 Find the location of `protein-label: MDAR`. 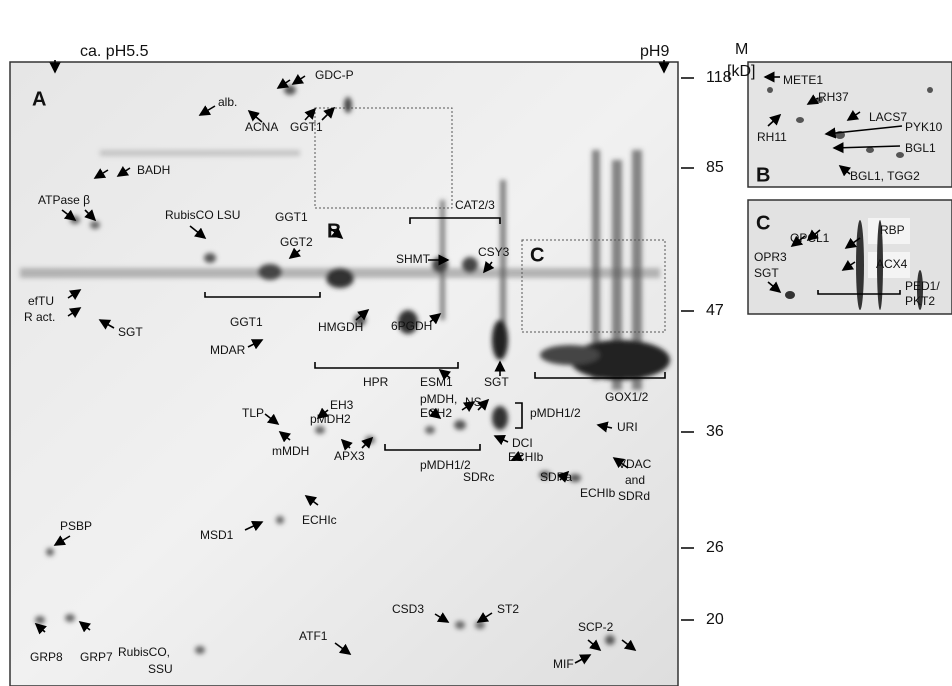

protein-label: MDAR is located at coordinates (228, 350).